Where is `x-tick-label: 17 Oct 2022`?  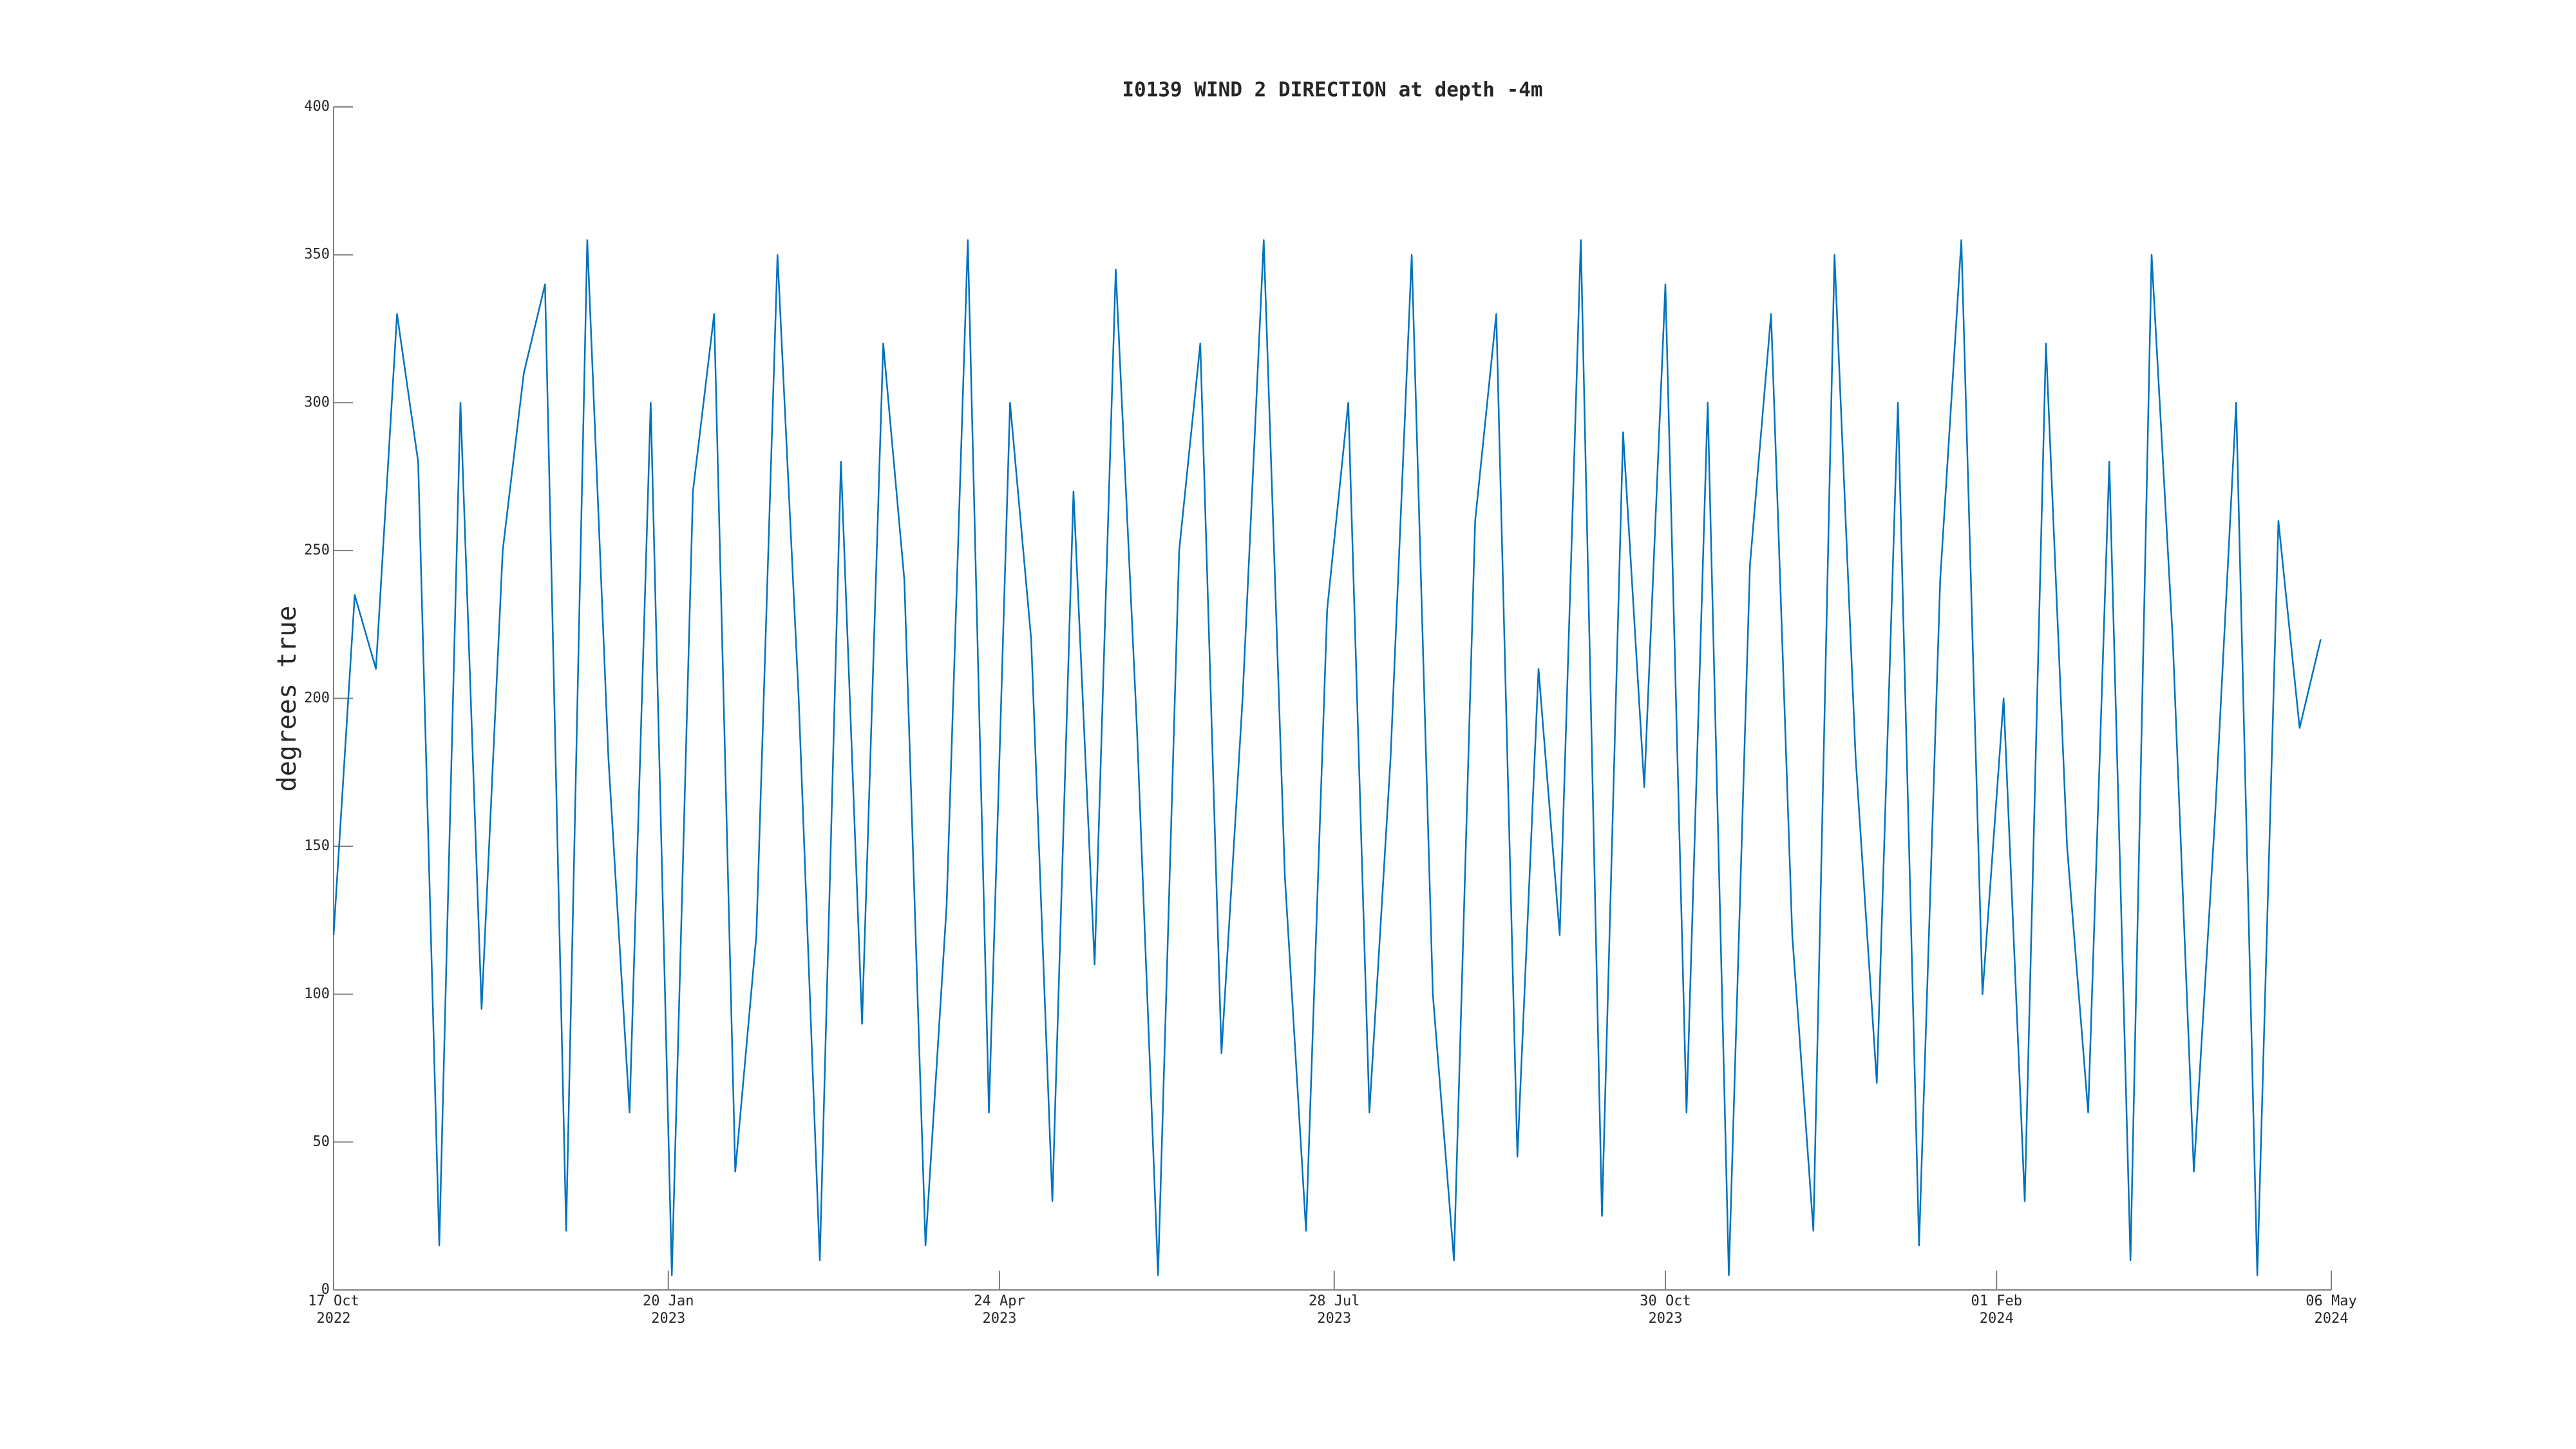 x-tick-label: 17 Oct 2022 is located at coordinates (334, 1310).